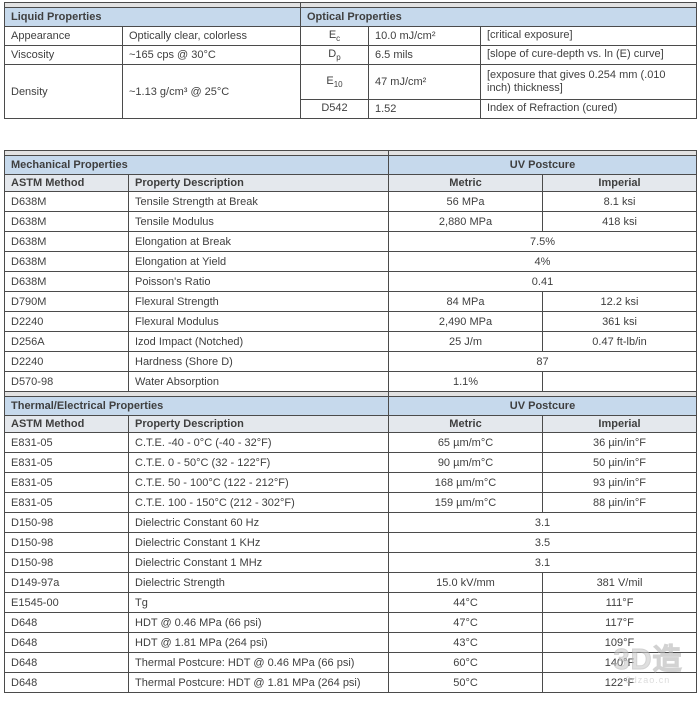 This screenshot has width=700, height=703. I want to click on optical-symbol: D542, so click(334, 109).